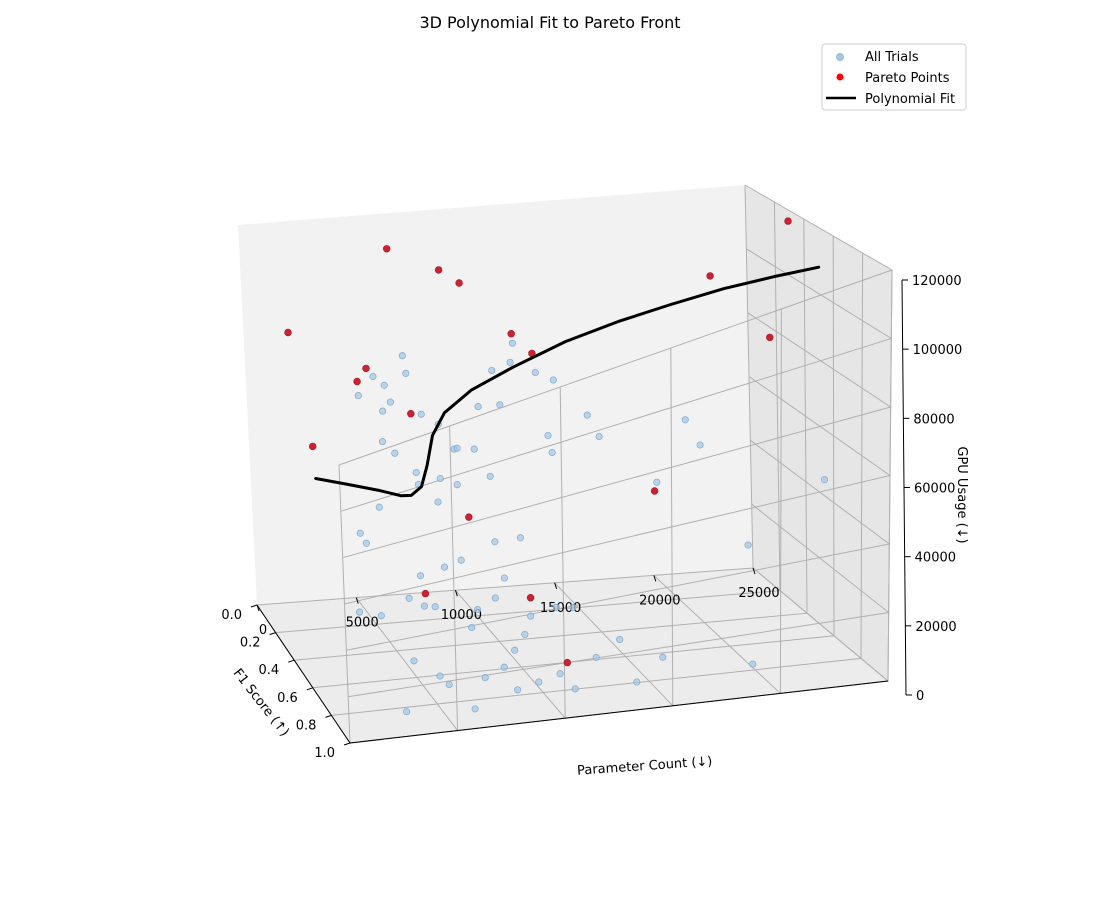  I want to click on x-tick-label-1: 5000, so click(362, 623).